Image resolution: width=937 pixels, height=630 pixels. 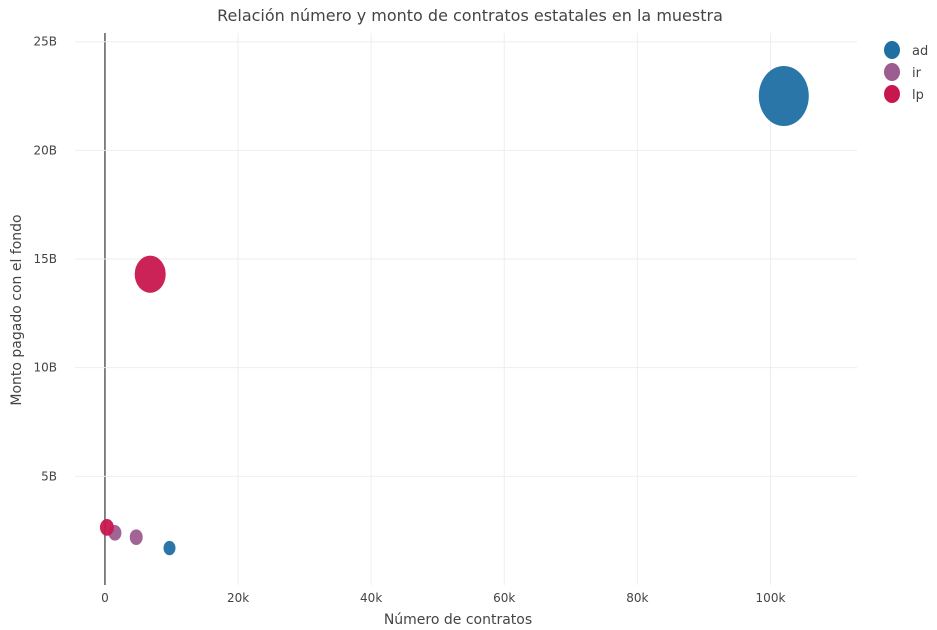 What do you see at coordinates (458, 620) in the screenshot?
I see `x-axis-label: Número de contratos` at bounding box center [458, 620].